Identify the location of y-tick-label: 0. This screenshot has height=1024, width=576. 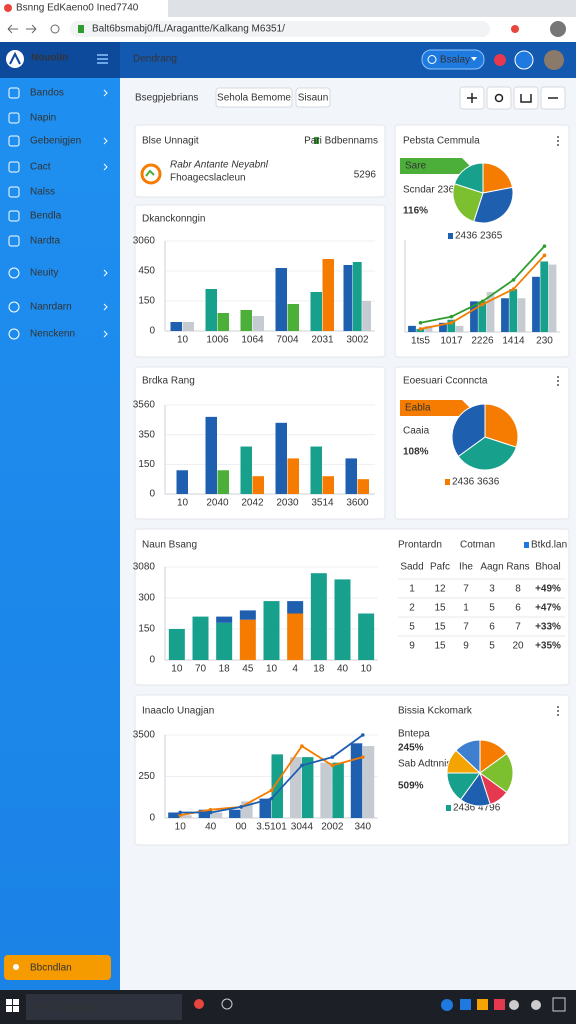
(152, 494).